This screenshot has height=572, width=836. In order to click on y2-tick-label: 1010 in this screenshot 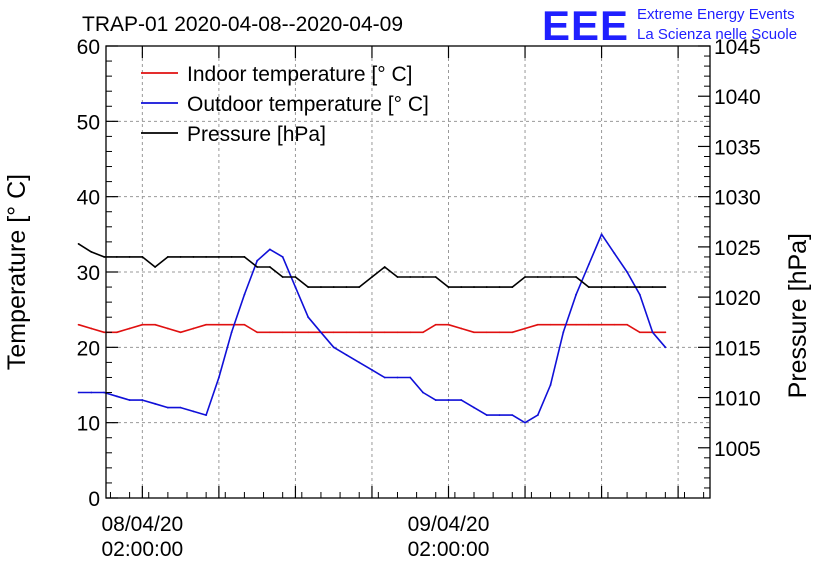, I will do `click(737, 399)`.